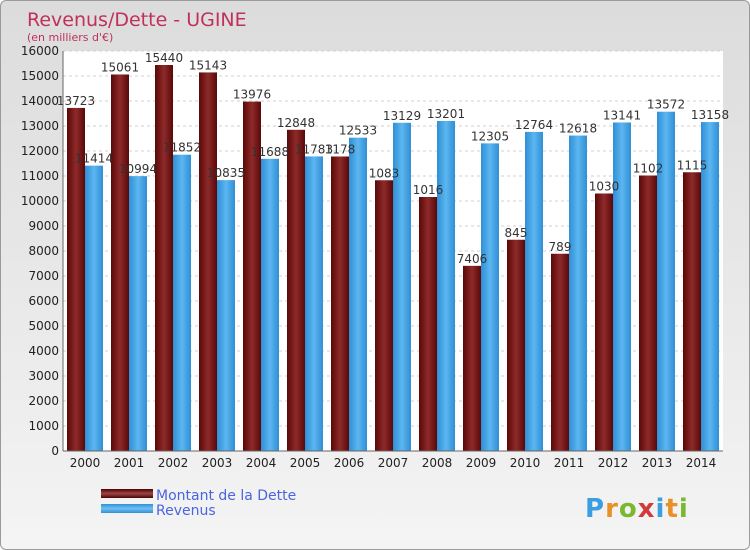 This screenshot has width=750, height=550. I want to click on x-tick-label: 2003, so click(217, 463).